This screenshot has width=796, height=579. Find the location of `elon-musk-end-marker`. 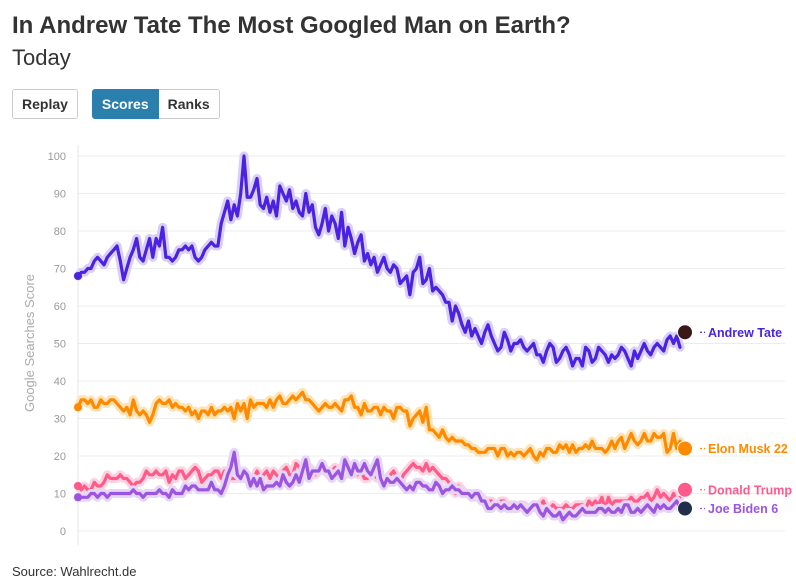

elon-musk-end-marker is located at coordinates (685, 448).